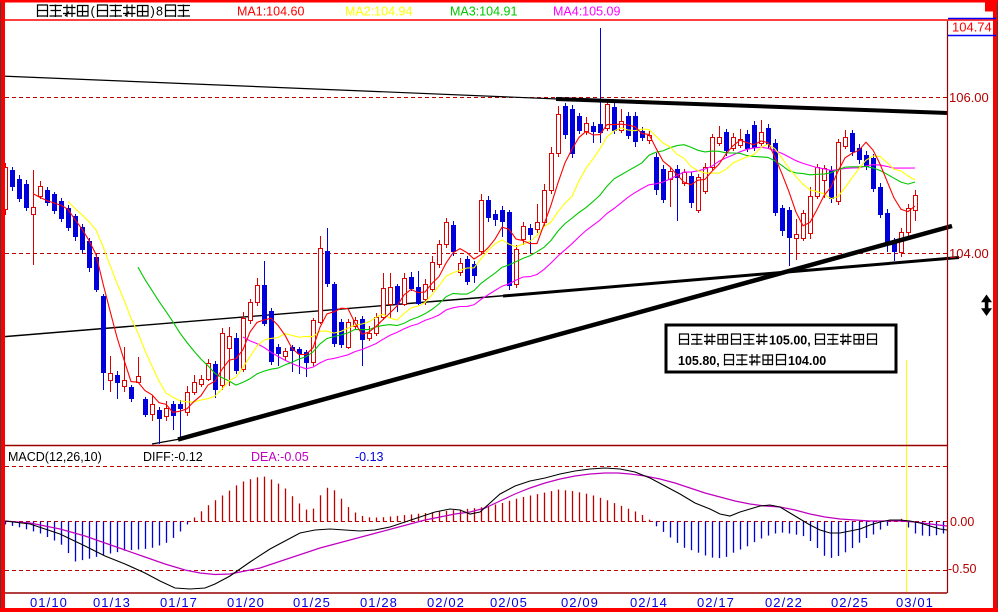  I want to click on svg-text: 105.00,, so click(790, 341).